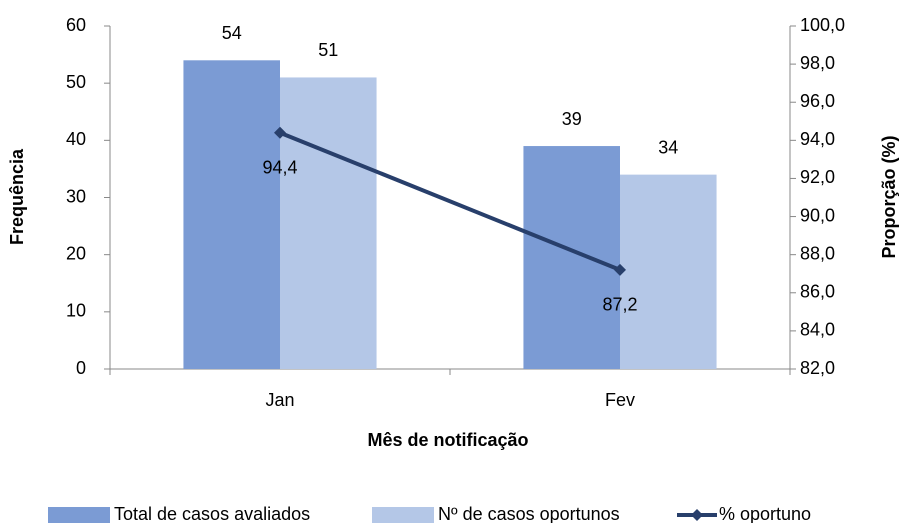 The height and width of the screenshot is (523, 908). I want to click on y2-tick-label: 96,0, so click(817, 101).